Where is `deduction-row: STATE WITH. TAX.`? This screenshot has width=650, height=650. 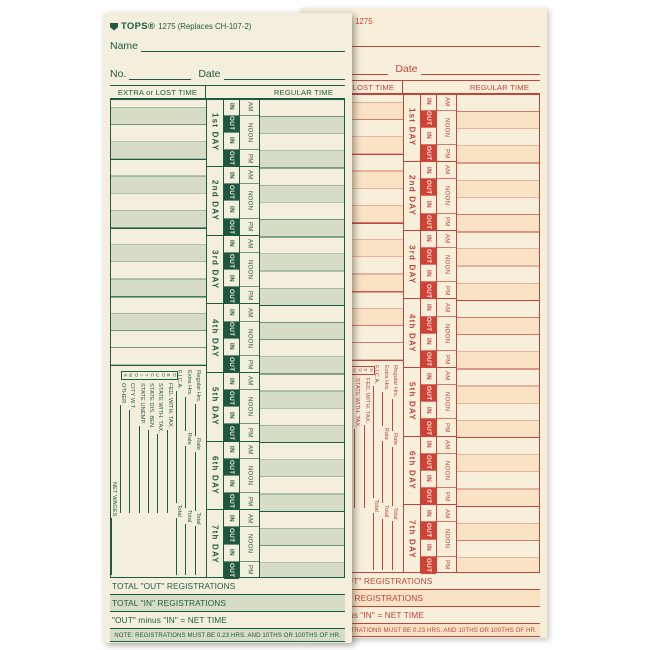
deduction-row: STATE WITH. TAX. is located at coordinates (161, 448).